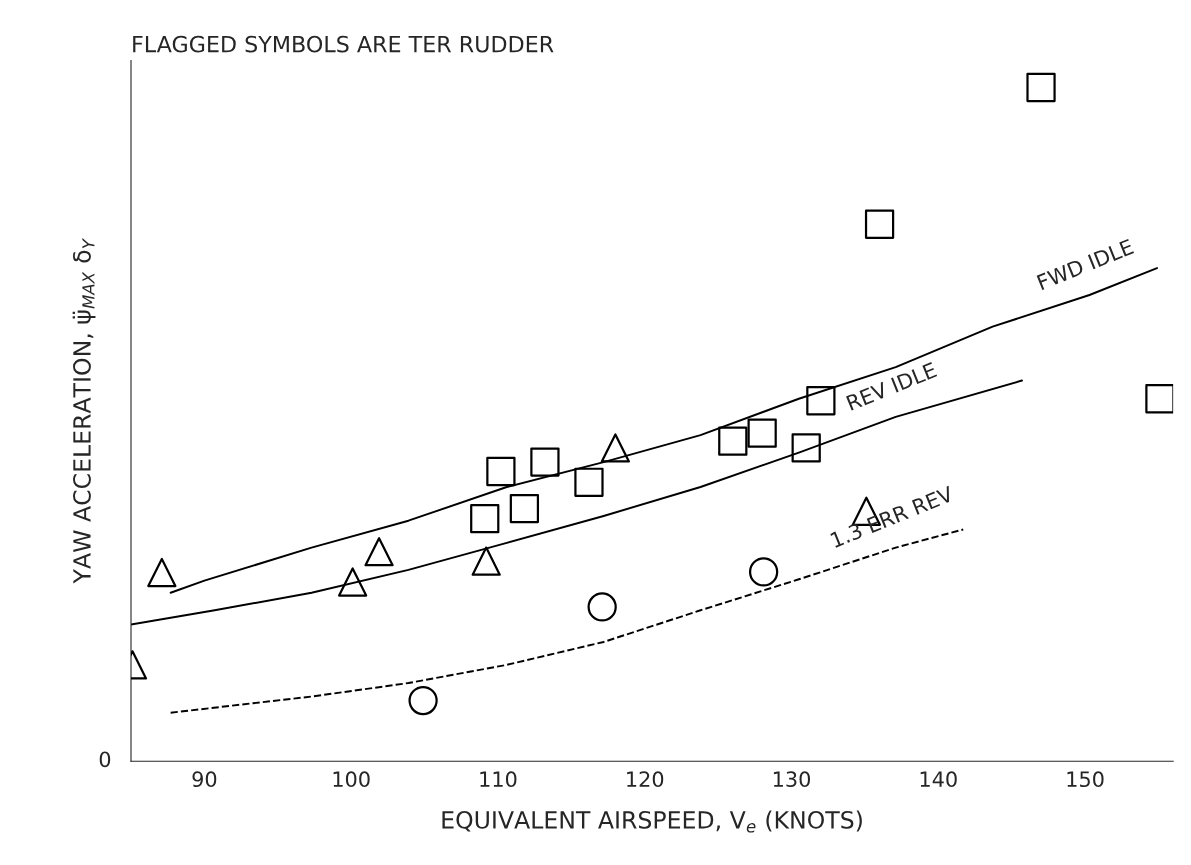 This screenshot has height=865, width=1191. I want to click on text: 1.3 ERR REV, so click(892, 517).